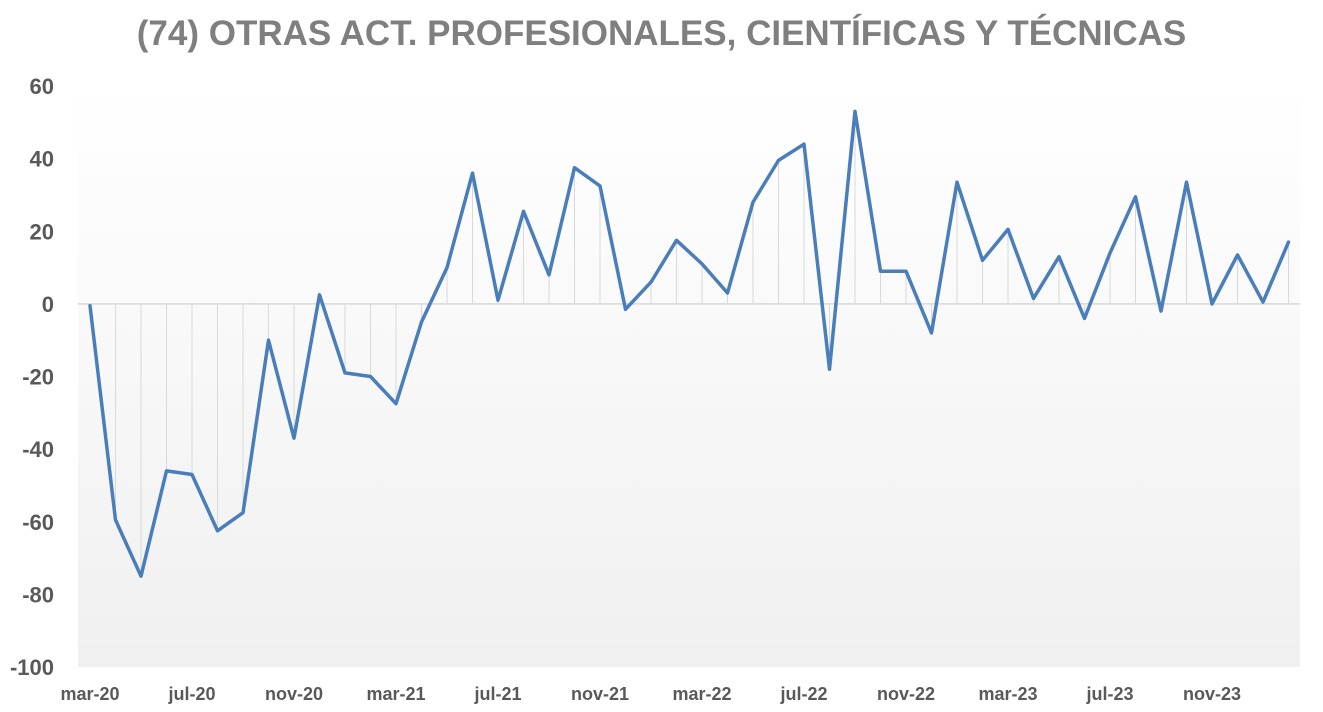 The width and height of the screenshot is (1323, 712). I want to click on y-axis-tick-labels: 60 40 20 0 -20 -40 -60 -80 -100, so click(32, 377).